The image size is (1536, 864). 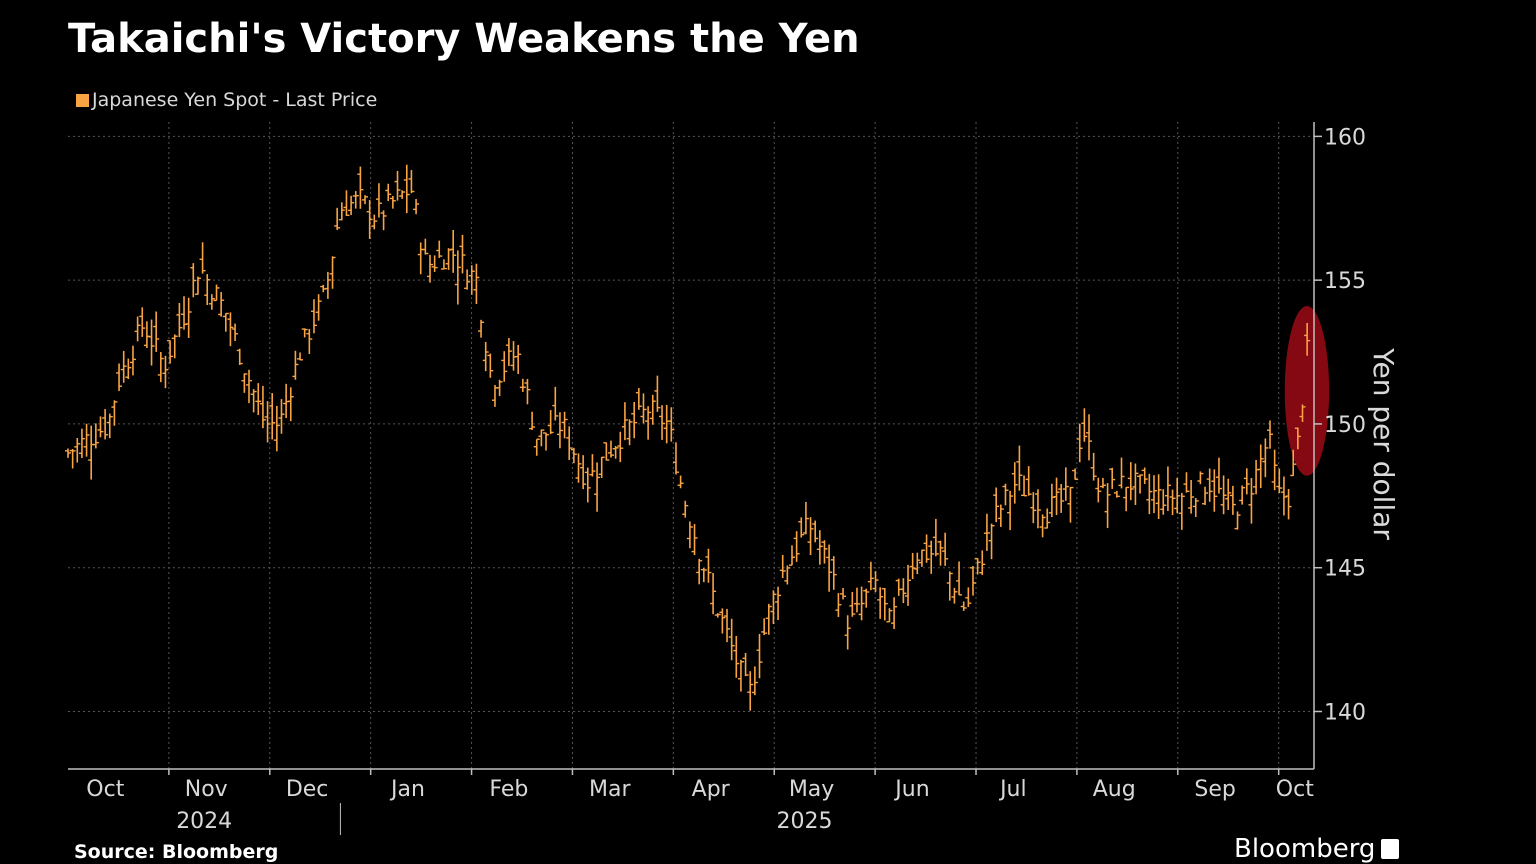 I want to click on annotation-layer, so click(x=1307, y=391).